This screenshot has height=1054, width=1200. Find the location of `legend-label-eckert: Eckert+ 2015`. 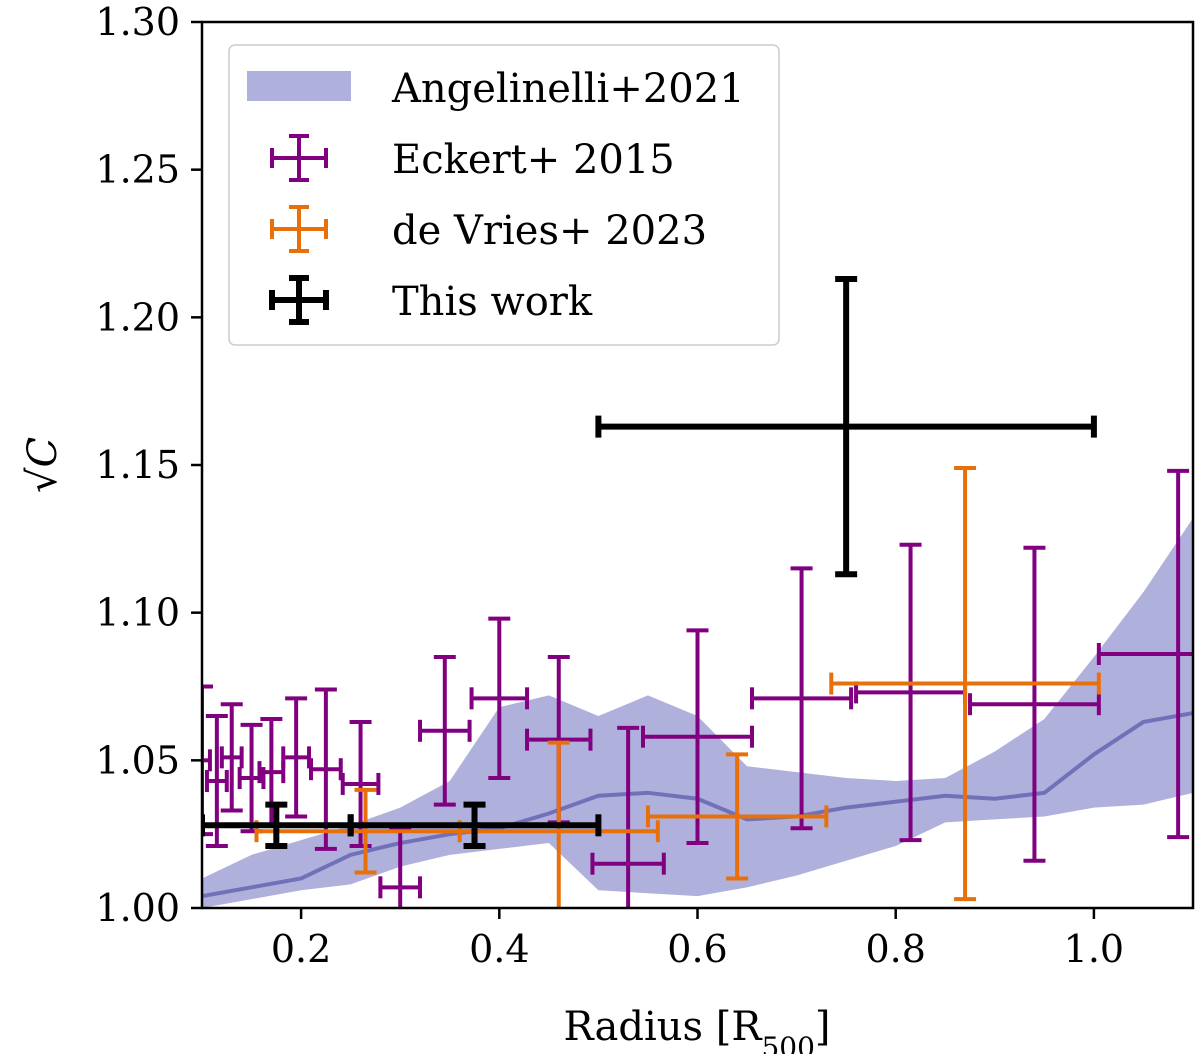

legend-label-eckert: Eckert+ 2015 is located at coordinates (533, 160).